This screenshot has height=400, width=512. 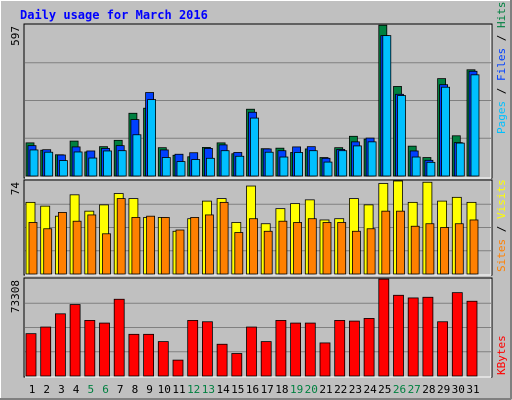 What do you see at coordinates (296, 389) in the screenshot?
I see `x-tick-label: 19` at bounding box center [296, 389].